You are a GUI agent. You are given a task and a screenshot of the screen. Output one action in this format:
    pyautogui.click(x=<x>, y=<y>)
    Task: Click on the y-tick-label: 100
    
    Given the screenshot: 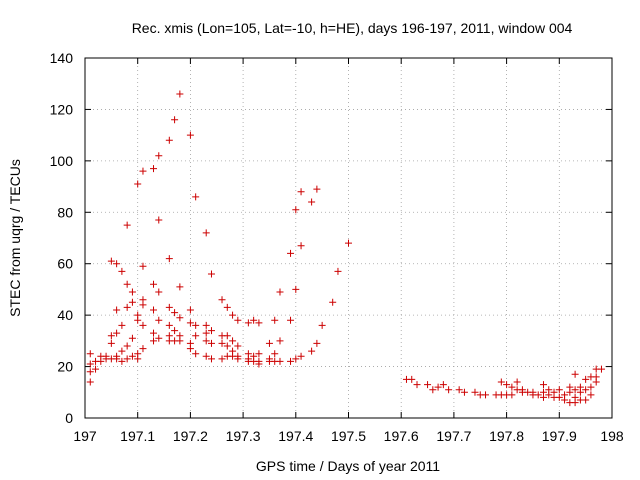 What is the action you would take?
    pyautogui.click(x=62, y=161)
    